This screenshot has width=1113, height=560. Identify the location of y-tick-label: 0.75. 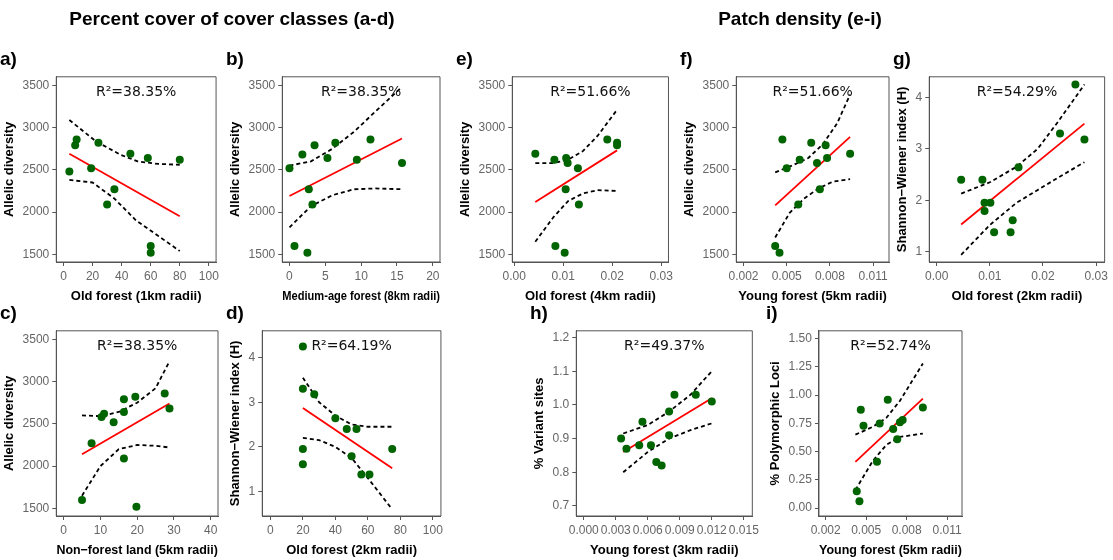
(800, 422).